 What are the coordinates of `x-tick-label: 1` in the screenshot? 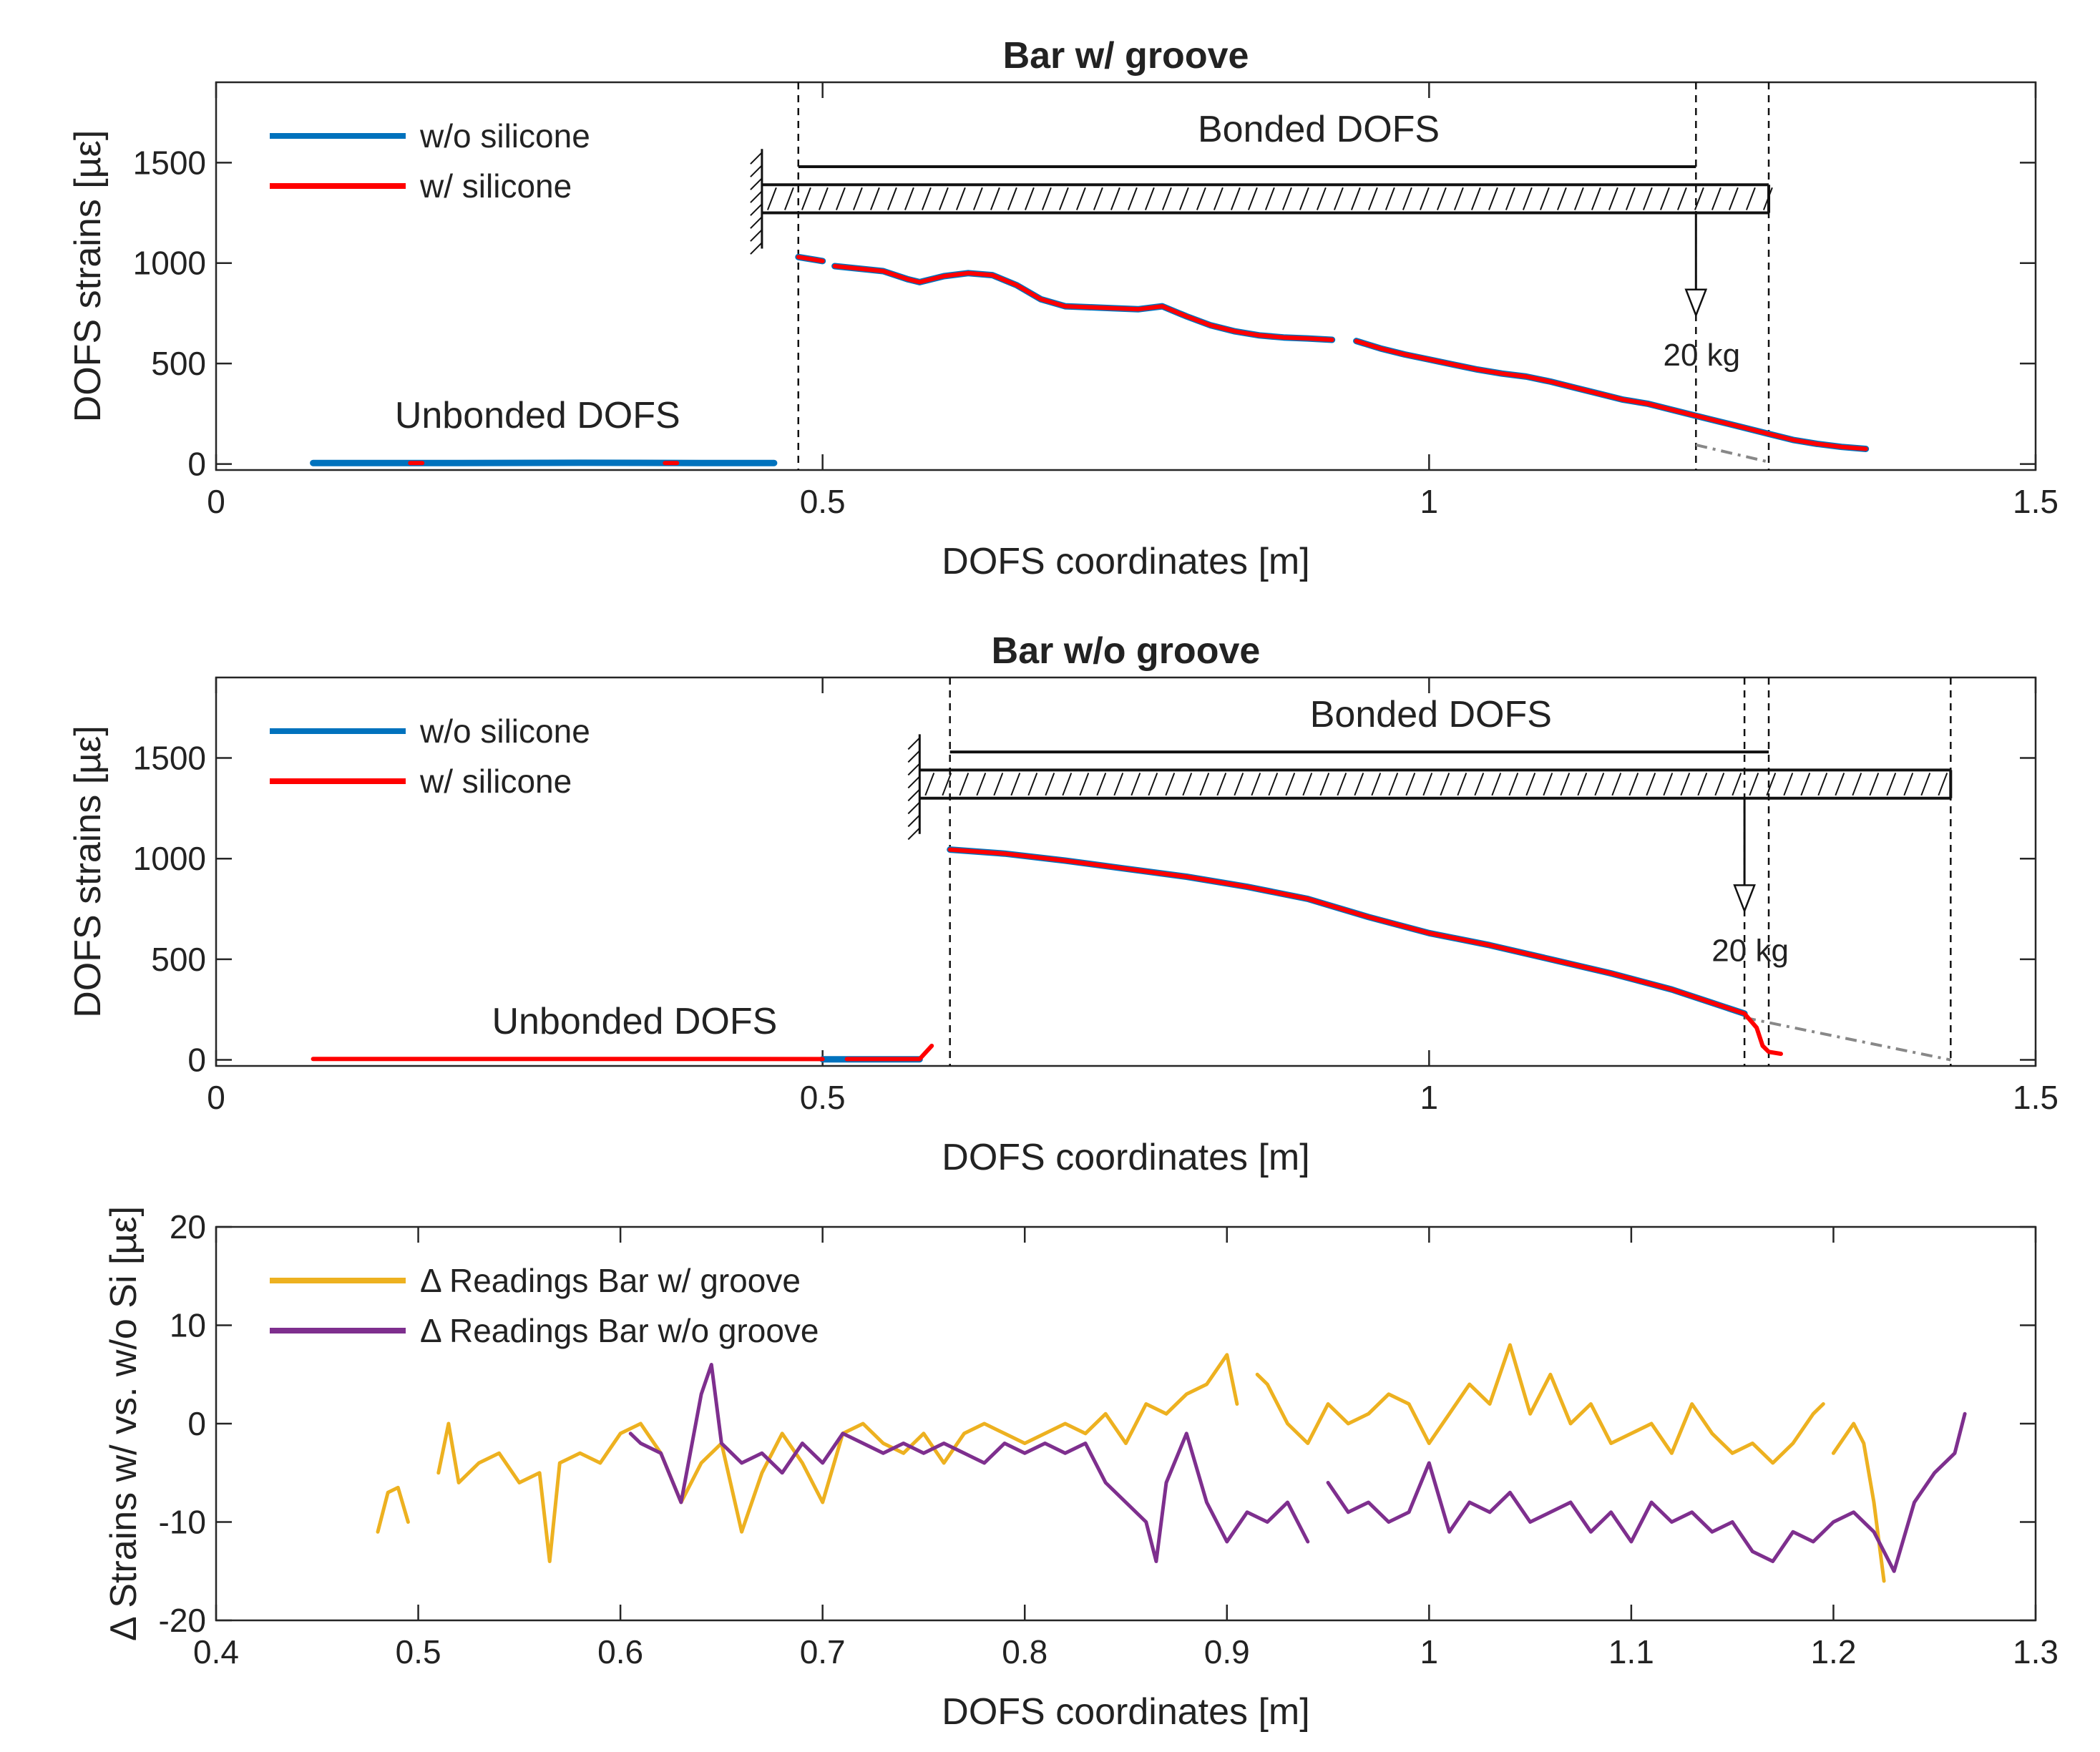 It's located at (1429, 501).